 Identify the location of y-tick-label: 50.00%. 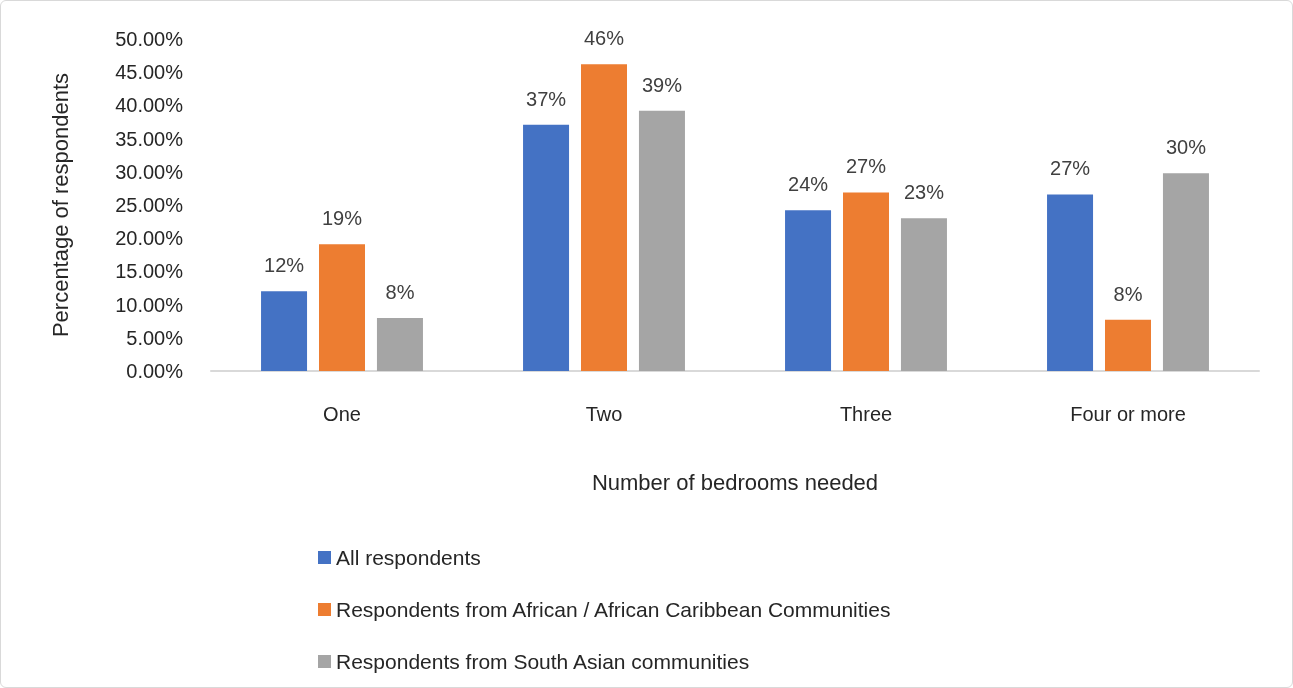
(149, 39).